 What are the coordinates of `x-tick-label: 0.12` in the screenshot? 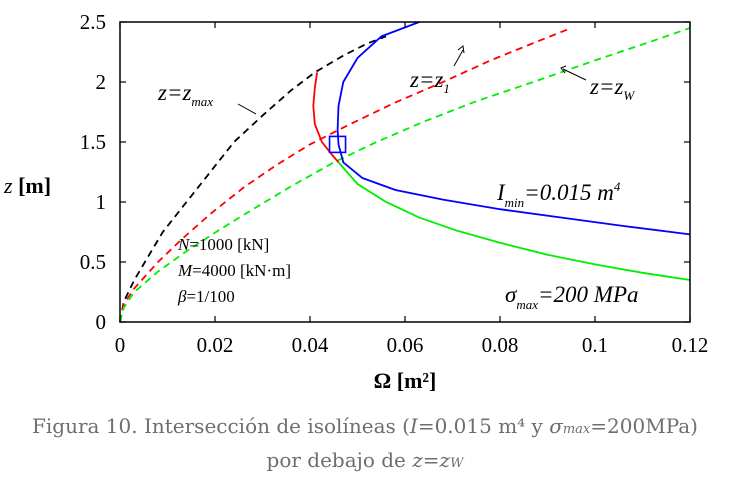 It's located at (690, 345).